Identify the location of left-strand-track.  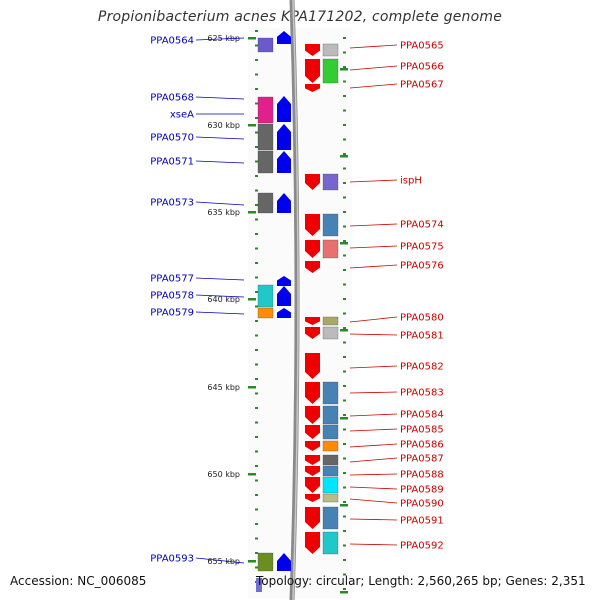
(273, 311).